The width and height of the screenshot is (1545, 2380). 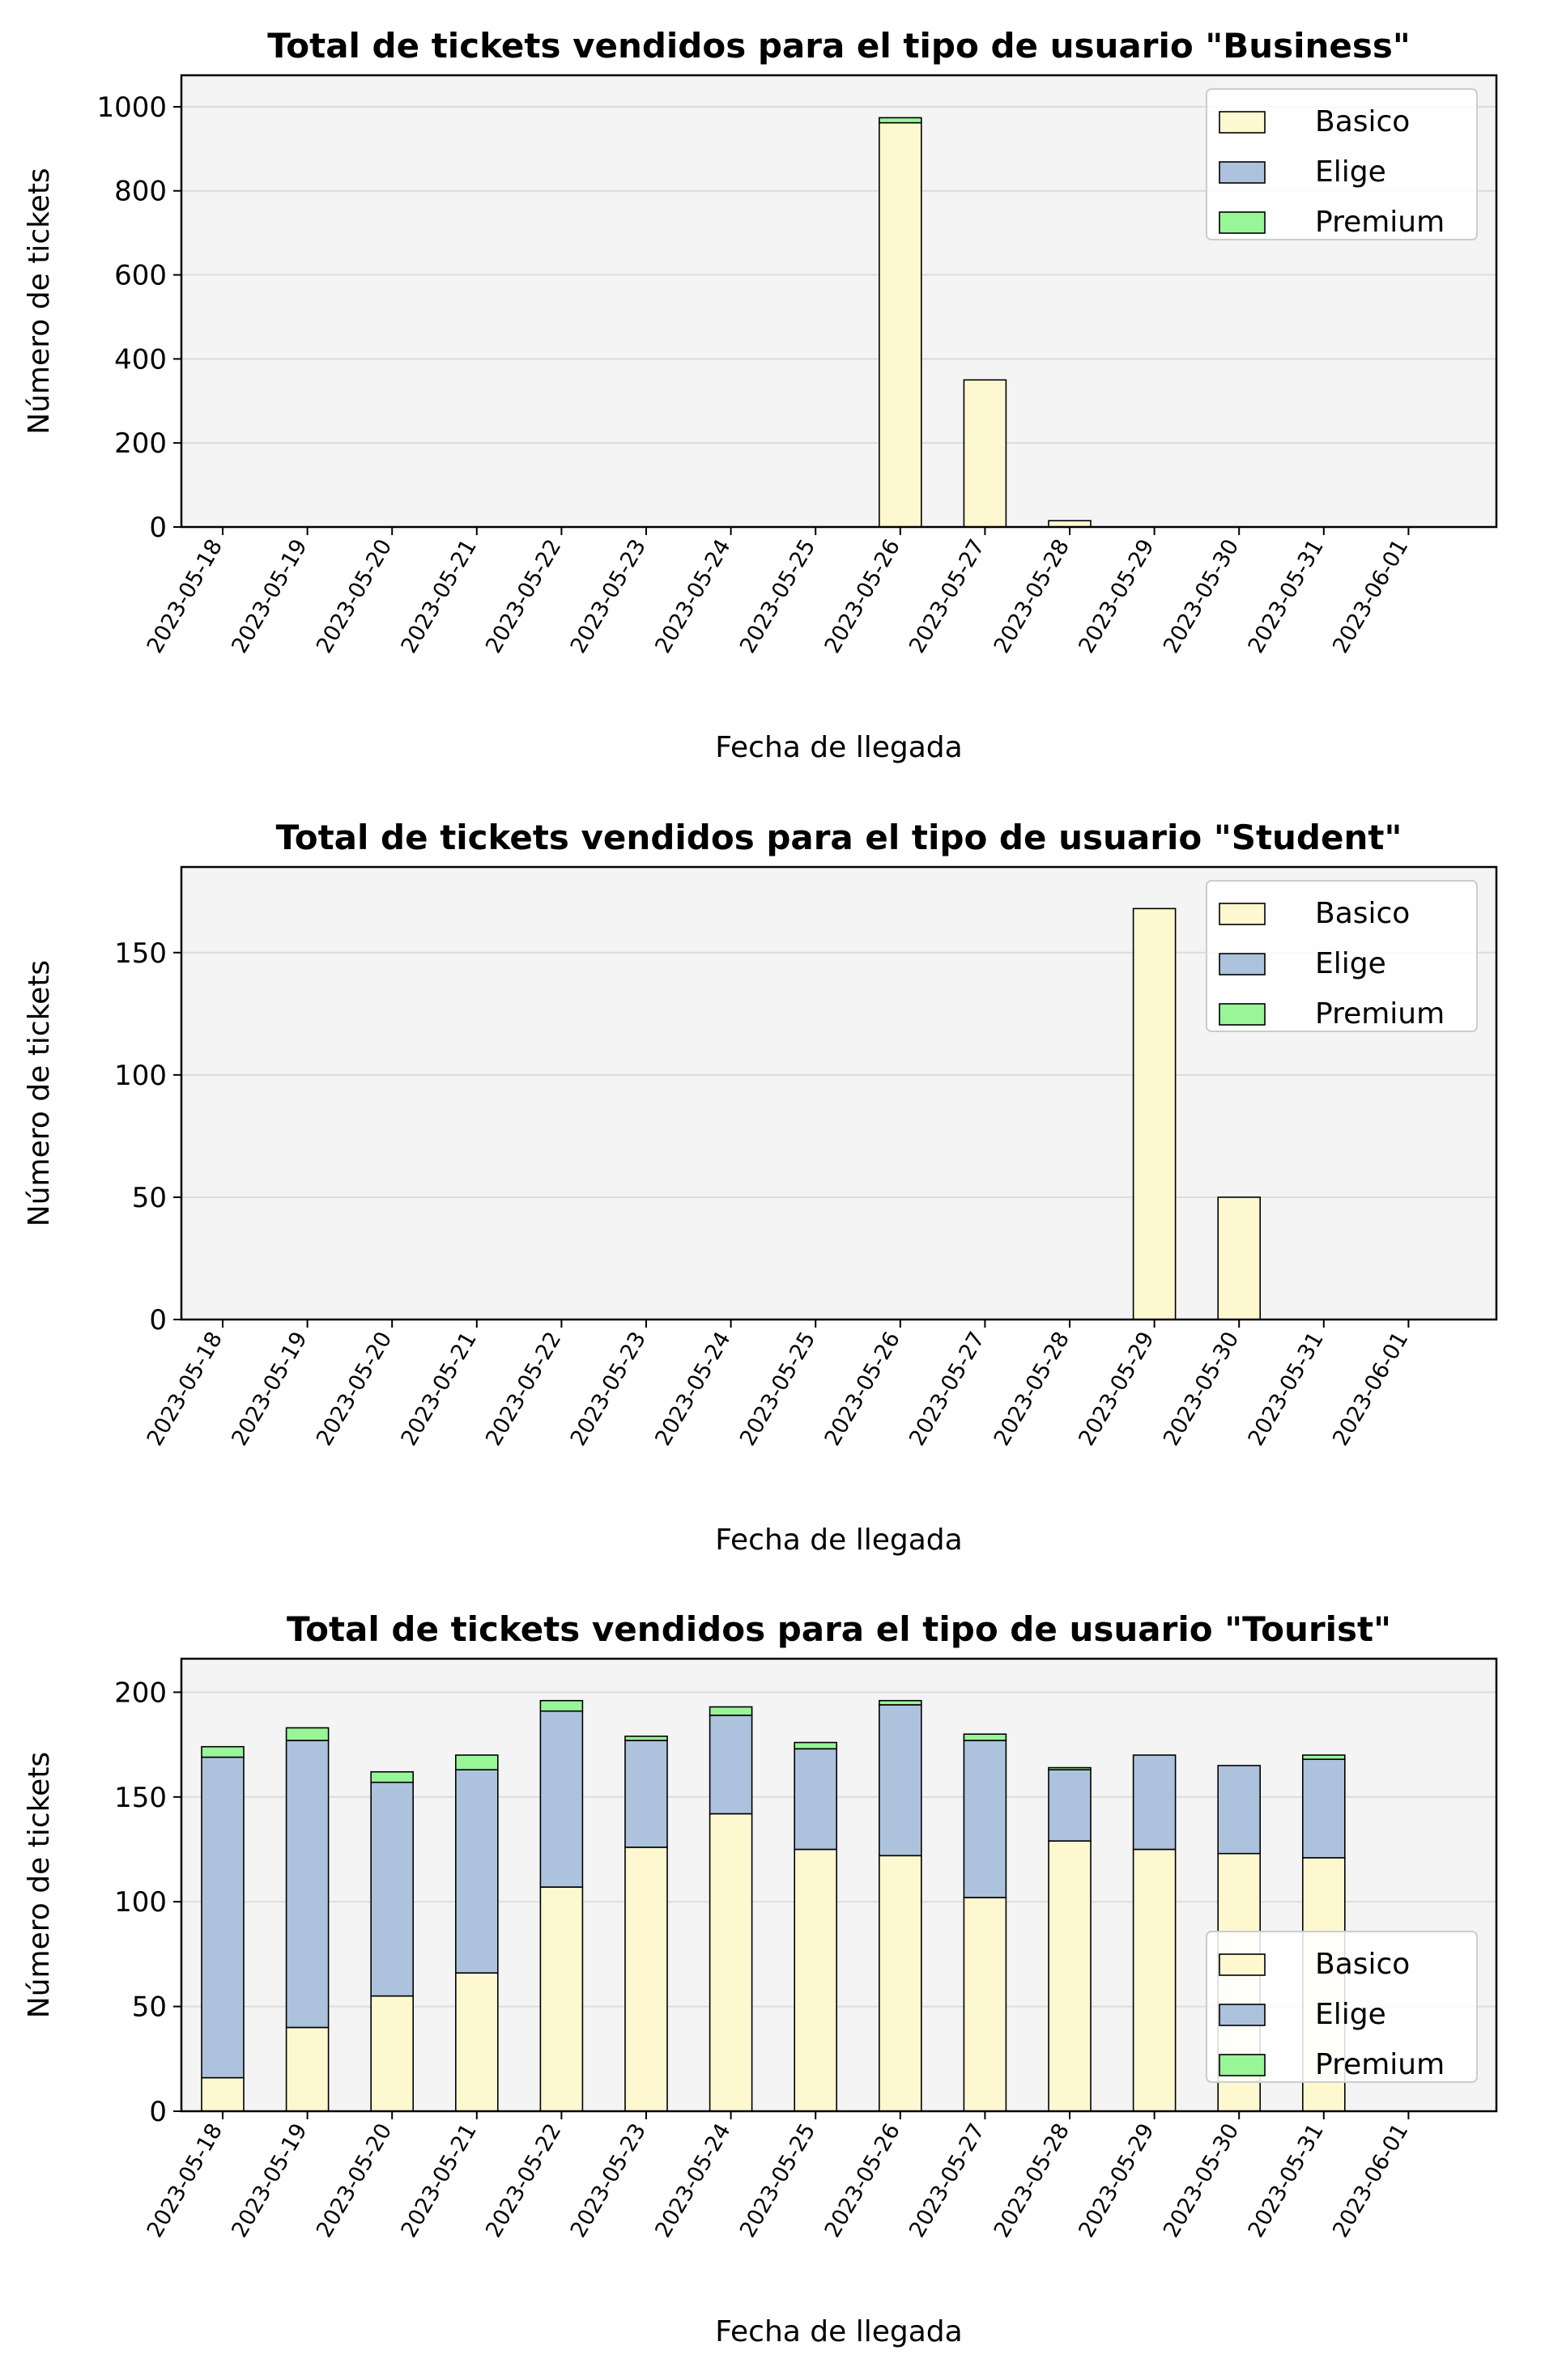 I want to click on x-tick-label: 2023-05-29, so click(x=1116, y=596).